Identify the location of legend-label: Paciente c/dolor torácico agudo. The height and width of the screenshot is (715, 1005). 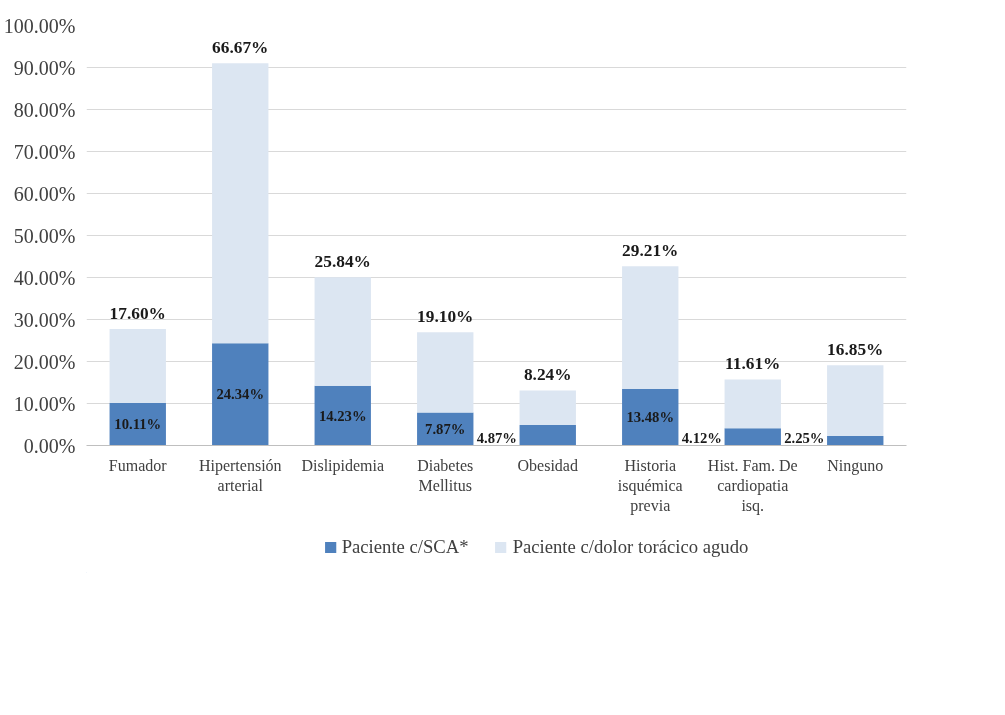
(630, 547).